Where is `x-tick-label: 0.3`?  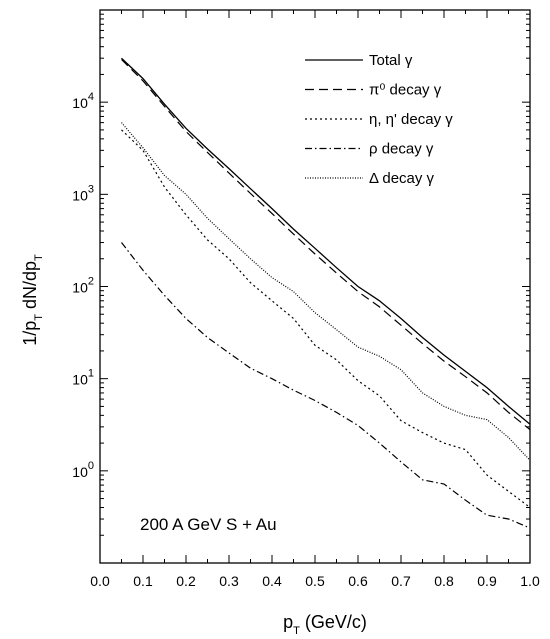
x-tick-label: 0.3 is located at coordinates (229, 581).